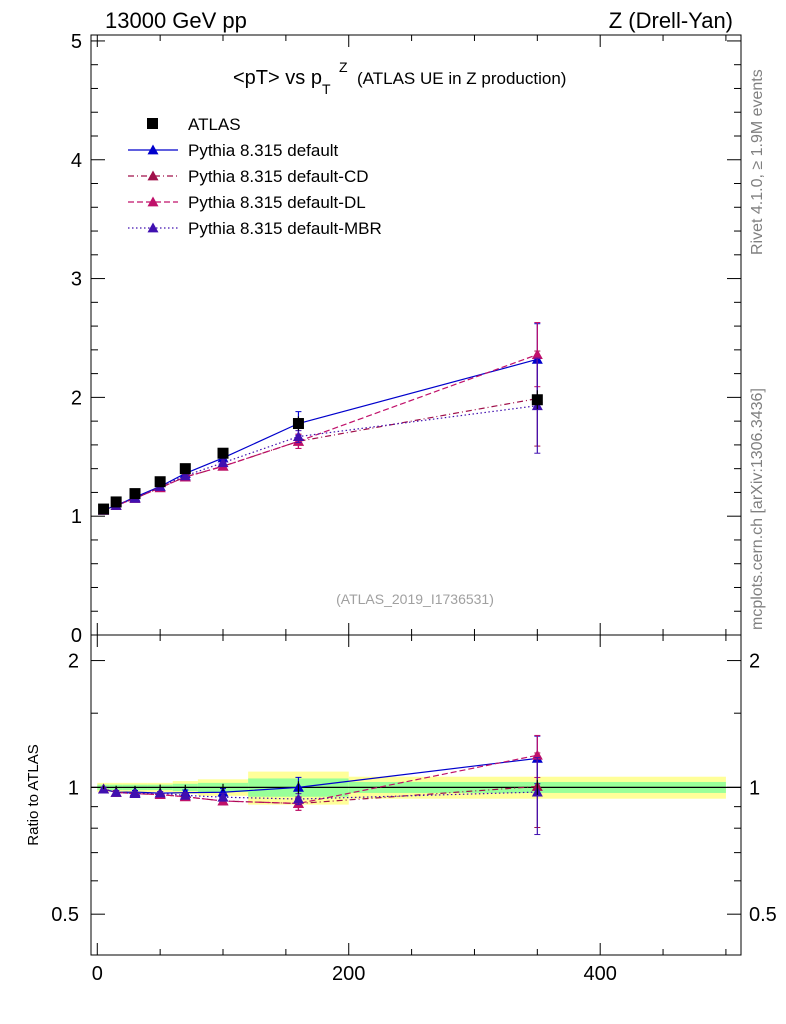 This screenshot has width=786, height=1024. What do you see at coordinates (278, 176) in the screenshot?
I see `legend-label-pythia-8-315-default-cd: Pythia 8.315 default-CD` at bounding box center [278, 176].